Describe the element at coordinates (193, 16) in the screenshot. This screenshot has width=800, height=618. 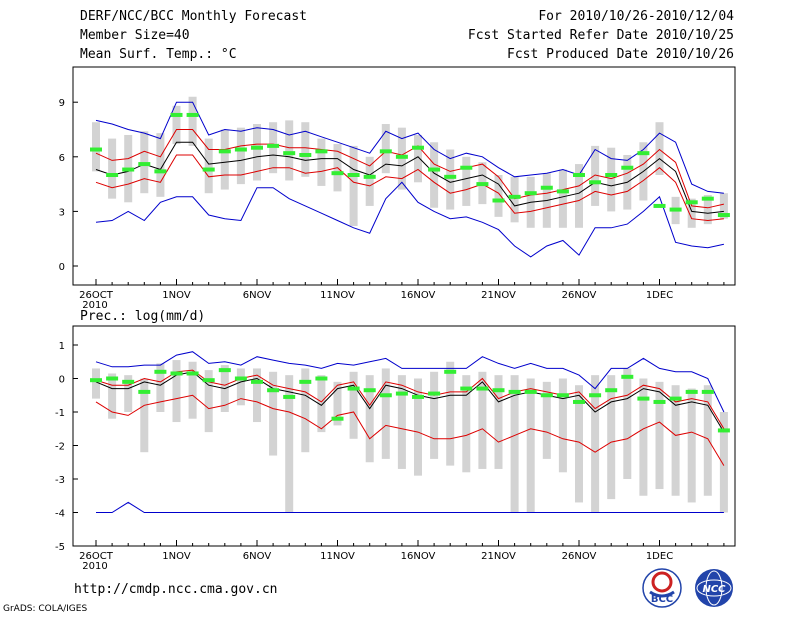
I see `chart-title: DERF/NCC/BCC Monthly Forecast` at that location.